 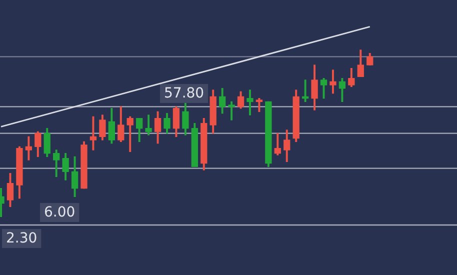 What do you see at coordinates (22, 238) in the screenshot?
I see `text: 2.30` at bounding box center [22, 238].